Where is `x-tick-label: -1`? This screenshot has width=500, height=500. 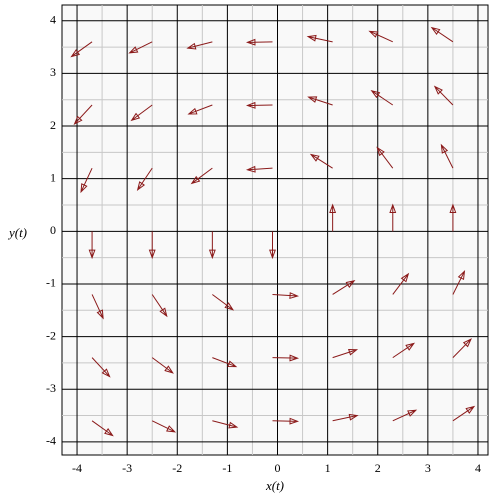 x-tick-label: -1 is located at coordinates (227, 468).